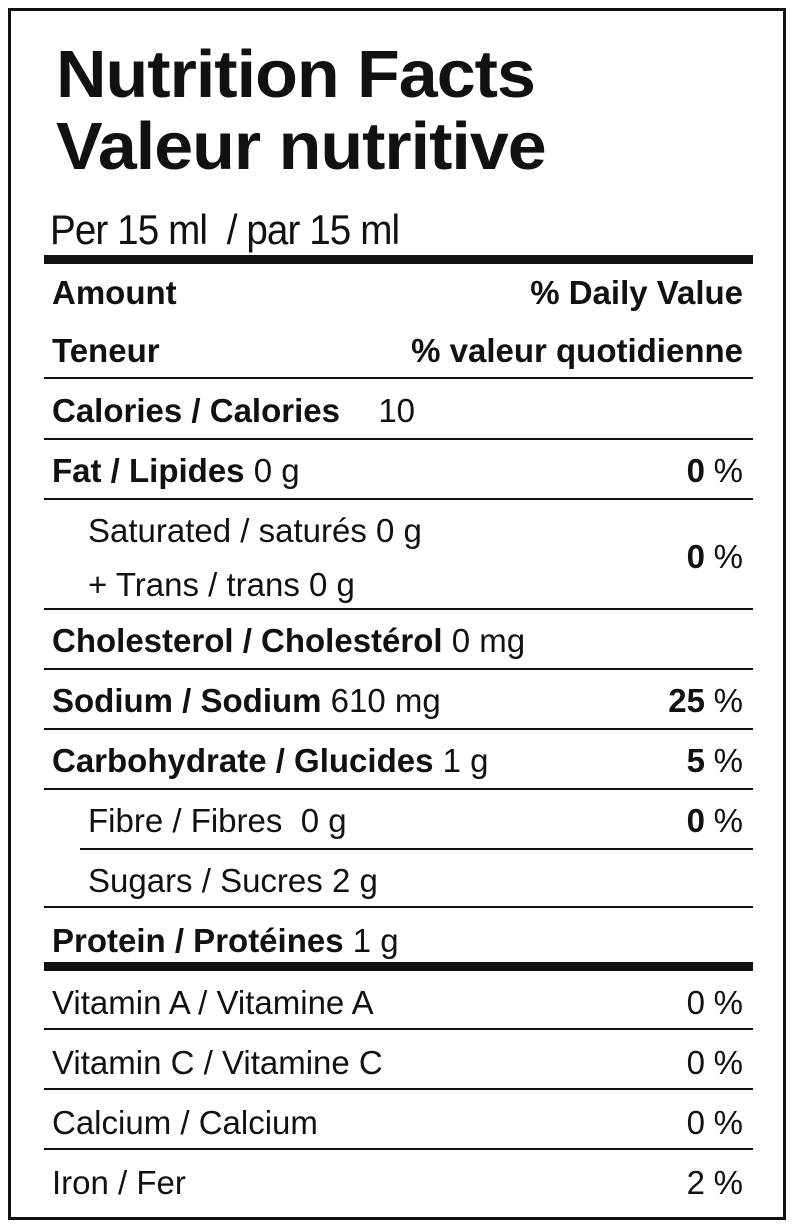  What do you see at coordinates (695, 1182) in the screenshot?
I see `iron-dv: 2` at bounding box center [695, 1182].